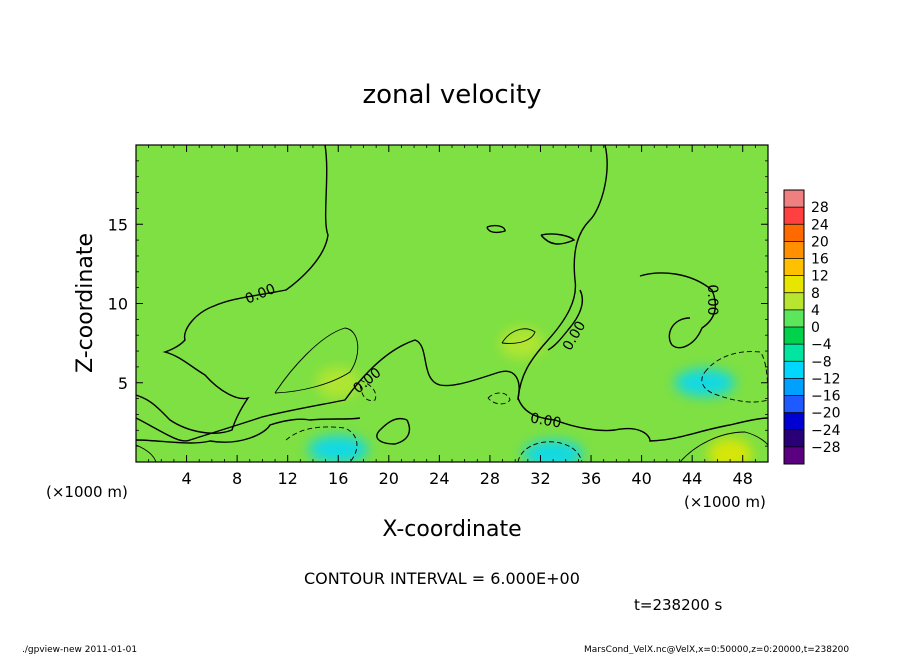  Describe the element at coordinates (820, 225) in the screenshot. I see `colorbar-label: 24` at that location.